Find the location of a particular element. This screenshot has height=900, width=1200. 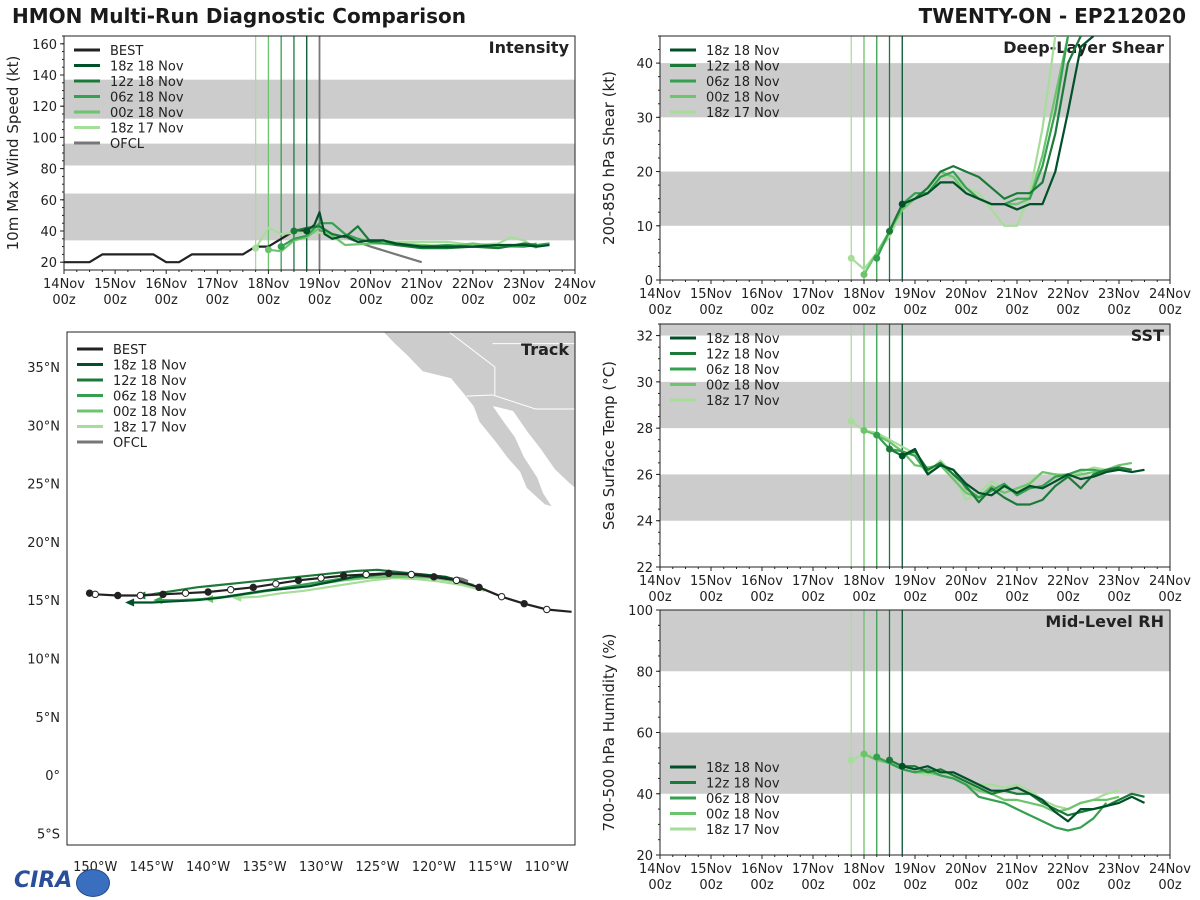

panel-title: Track is located at coordinates (545, 349).